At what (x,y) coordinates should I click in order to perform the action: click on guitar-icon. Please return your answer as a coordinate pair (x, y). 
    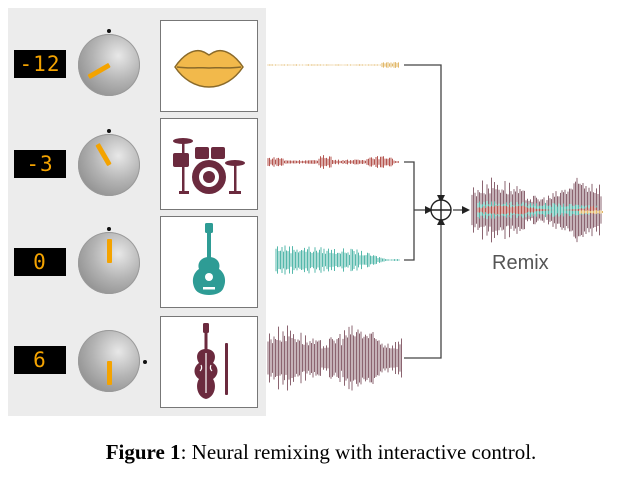
    Looking at the image, I should click on (209, 259).